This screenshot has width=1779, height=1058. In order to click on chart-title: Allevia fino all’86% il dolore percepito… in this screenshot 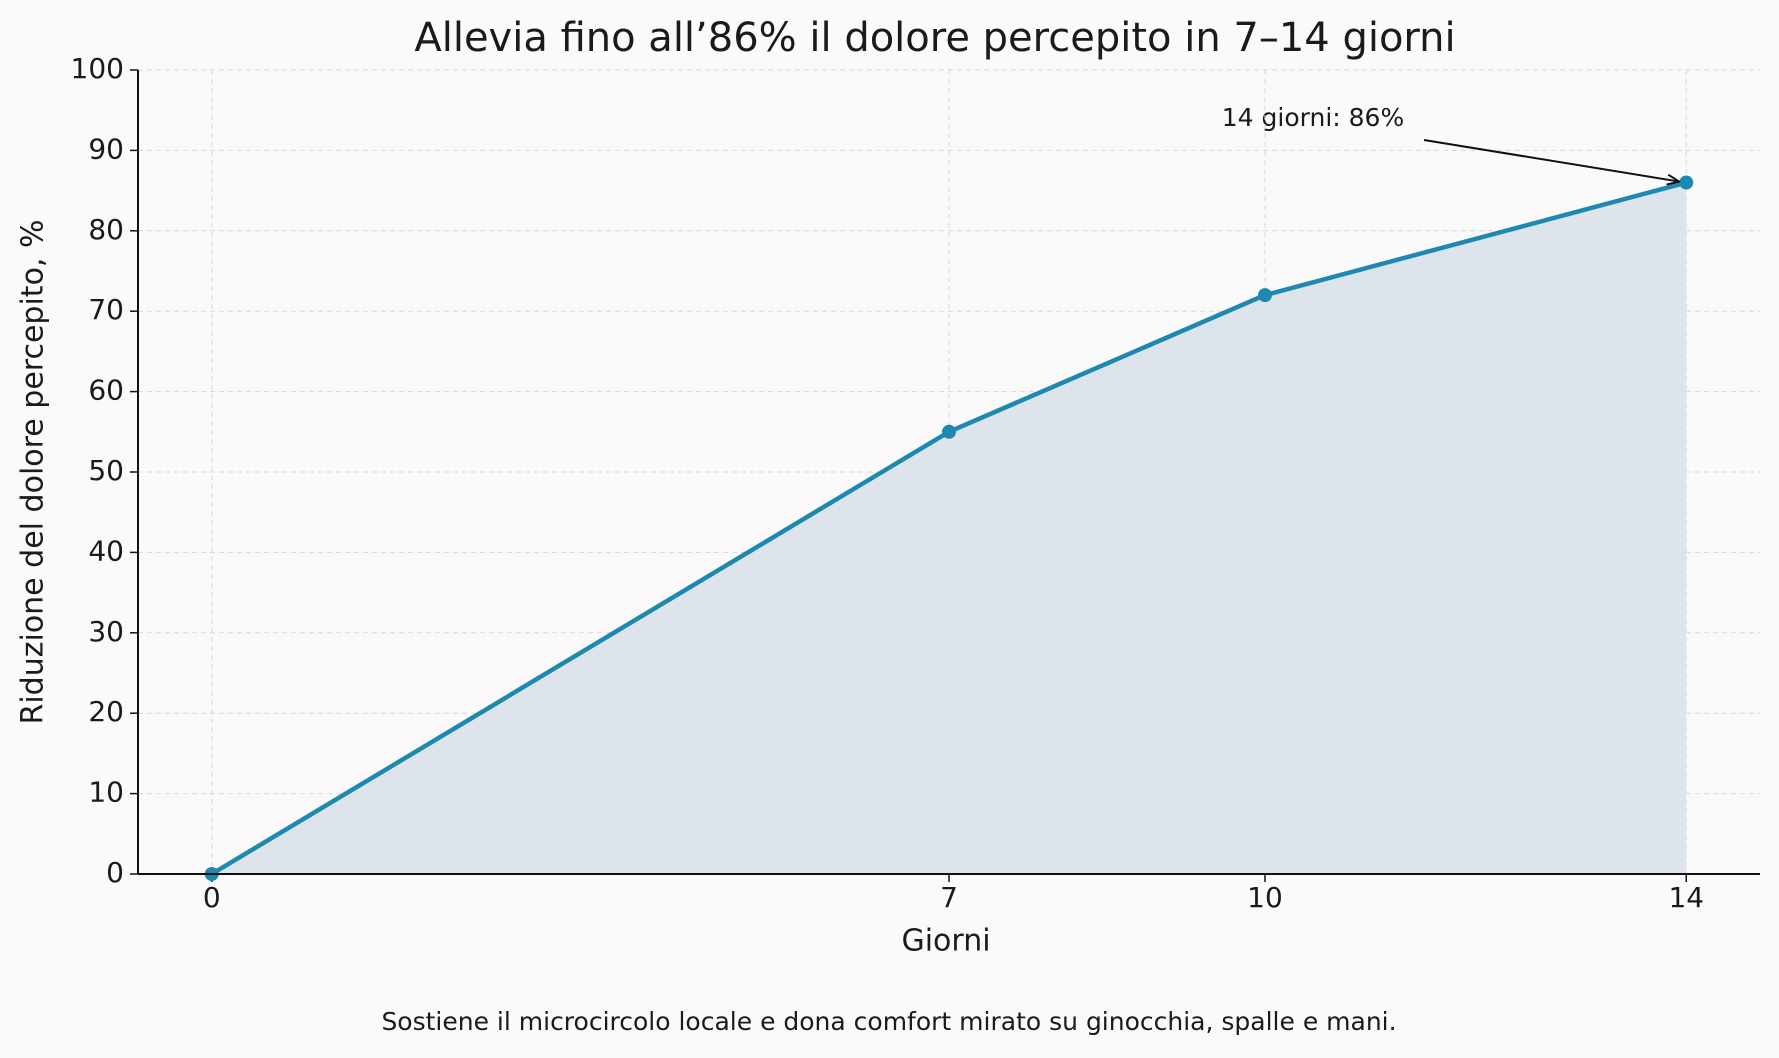, I will do `click(934, 38)`.